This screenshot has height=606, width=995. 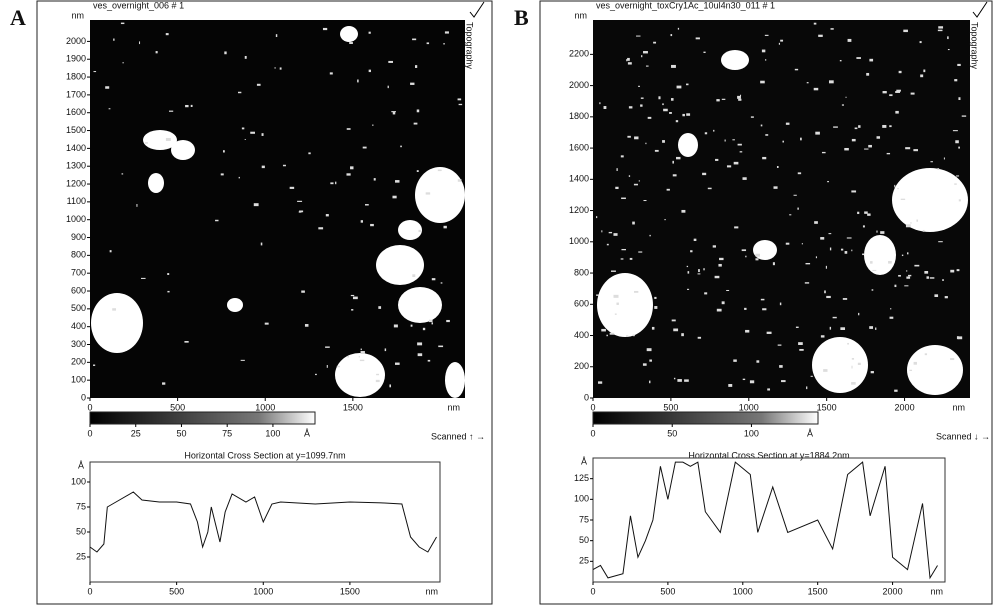 I want to click on y-tick-label: 1300, so click(x=76, y=166).